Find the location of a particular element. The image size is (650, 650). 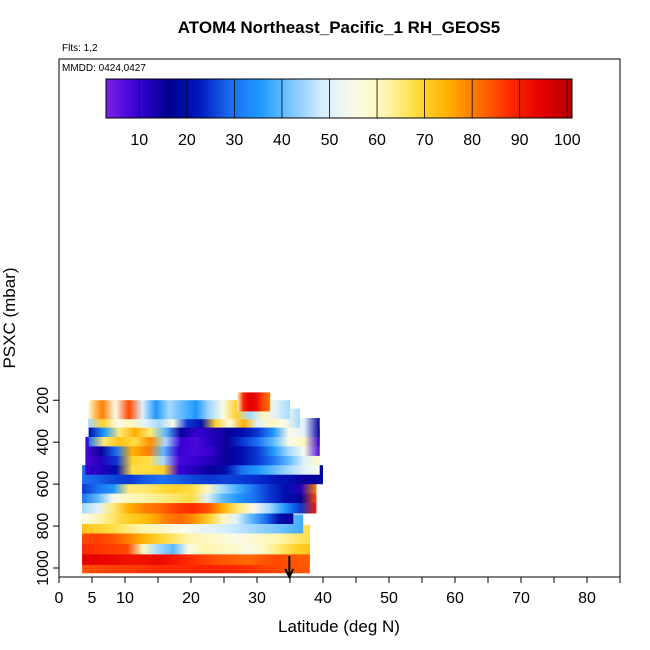

x-tick-label: 0 is located at coordinates (59, 598).